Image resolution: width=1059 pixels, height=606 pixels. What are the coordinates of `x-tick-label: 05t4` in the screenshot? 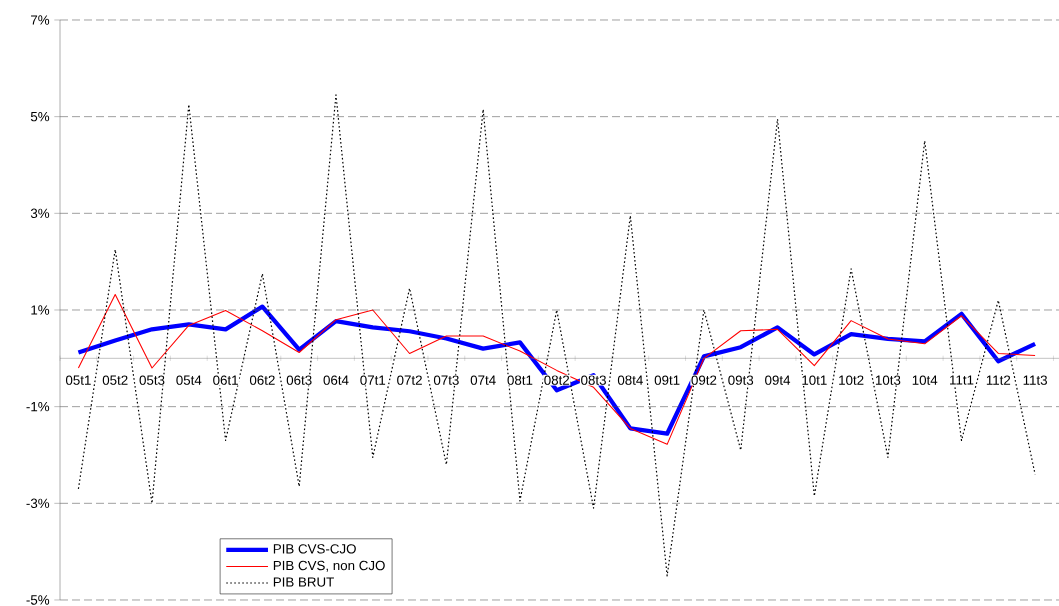 It's located at (189, 380).